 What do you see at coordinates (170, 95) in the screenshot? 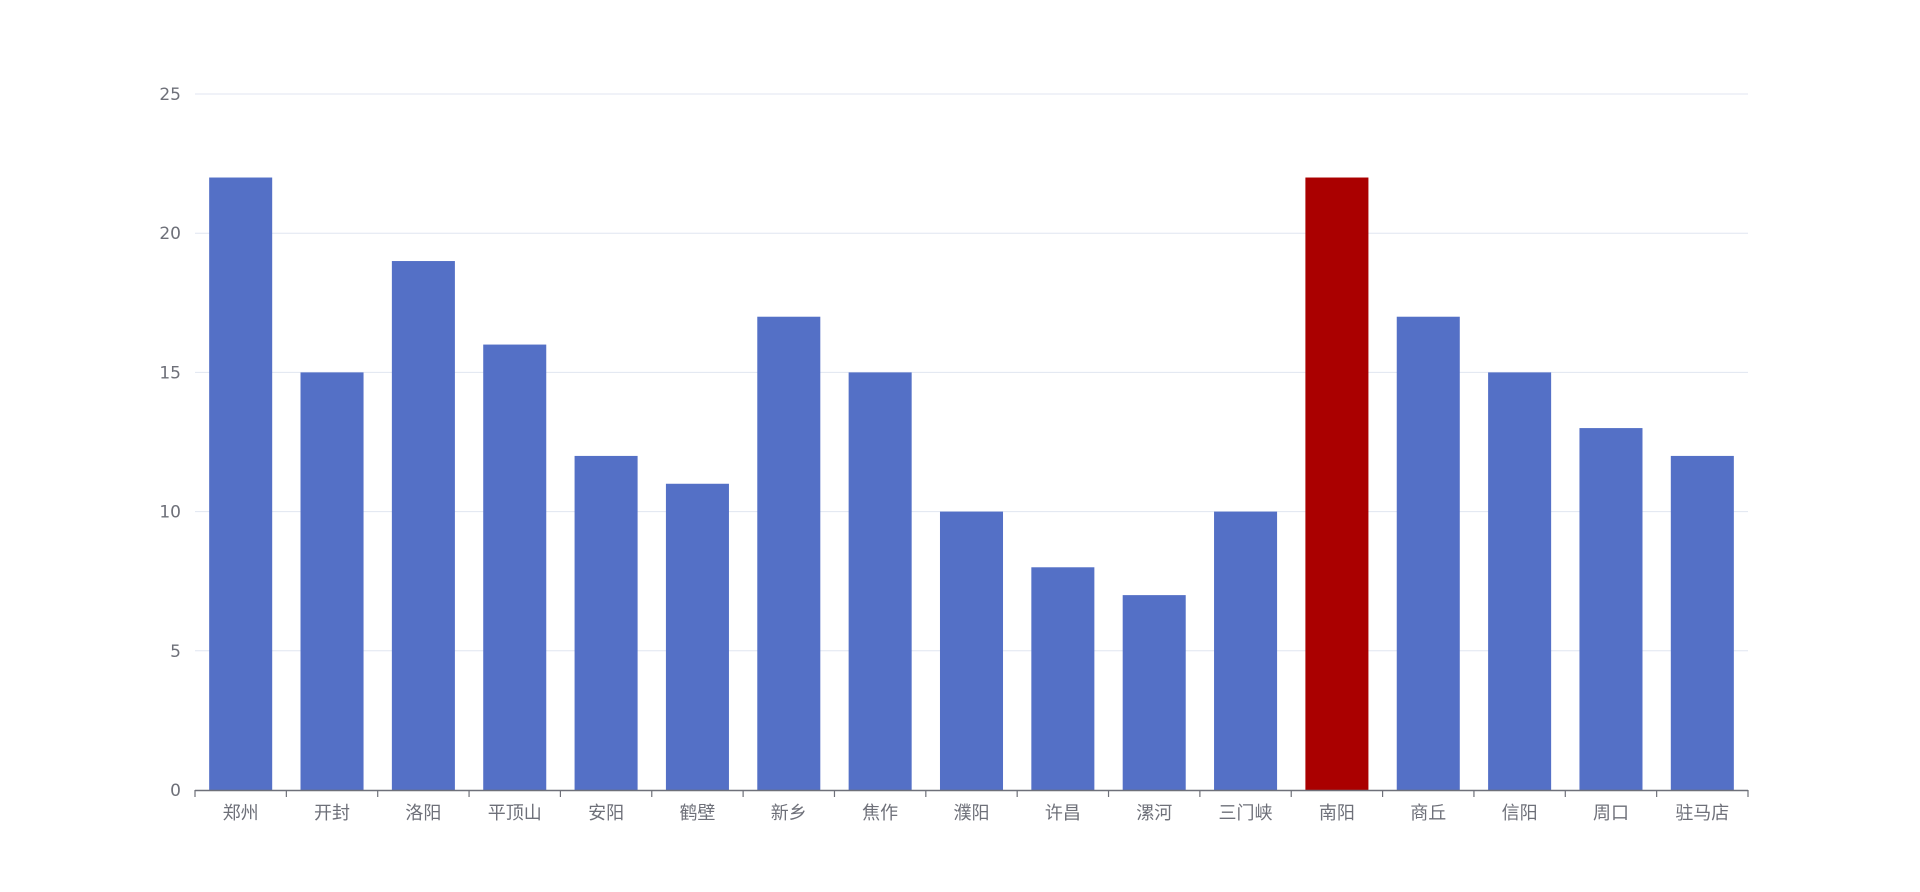
I see `y-tick-label: 25` at bounding box center [170, 95].